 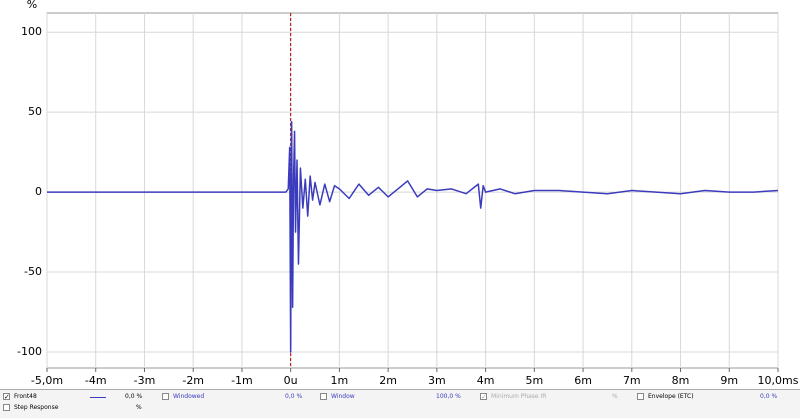 I want to click on x-tick-label: -2m, so click(x=193, y=380).